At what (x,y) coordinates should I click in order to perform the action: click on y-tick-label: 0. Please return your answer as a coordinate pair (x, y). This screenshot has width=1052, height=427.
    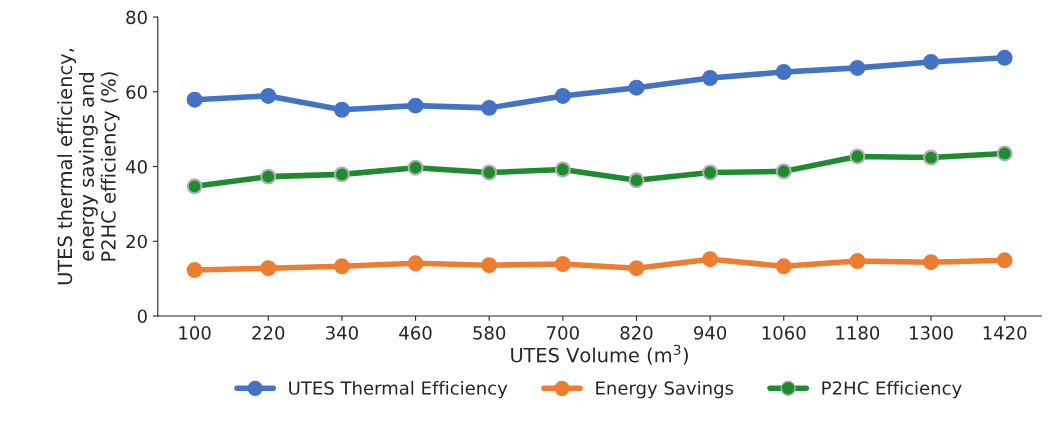
    Looking at the image, I should click on (142, 316).